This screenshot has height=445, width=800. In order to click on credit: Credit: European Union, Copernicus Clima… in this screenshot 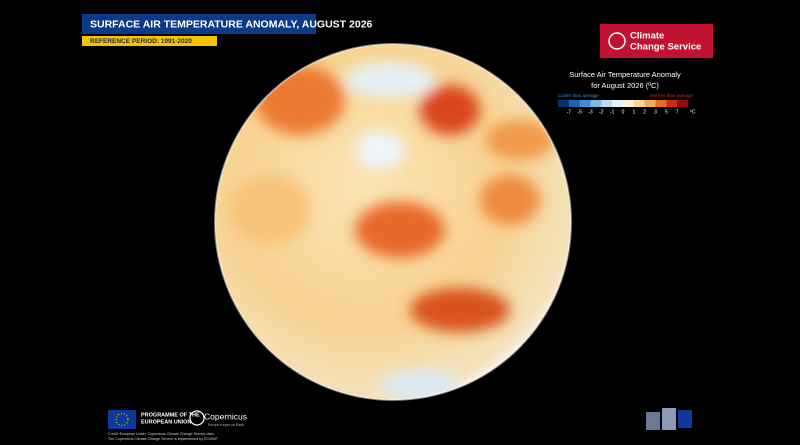, I will do `click(161, 434)`.